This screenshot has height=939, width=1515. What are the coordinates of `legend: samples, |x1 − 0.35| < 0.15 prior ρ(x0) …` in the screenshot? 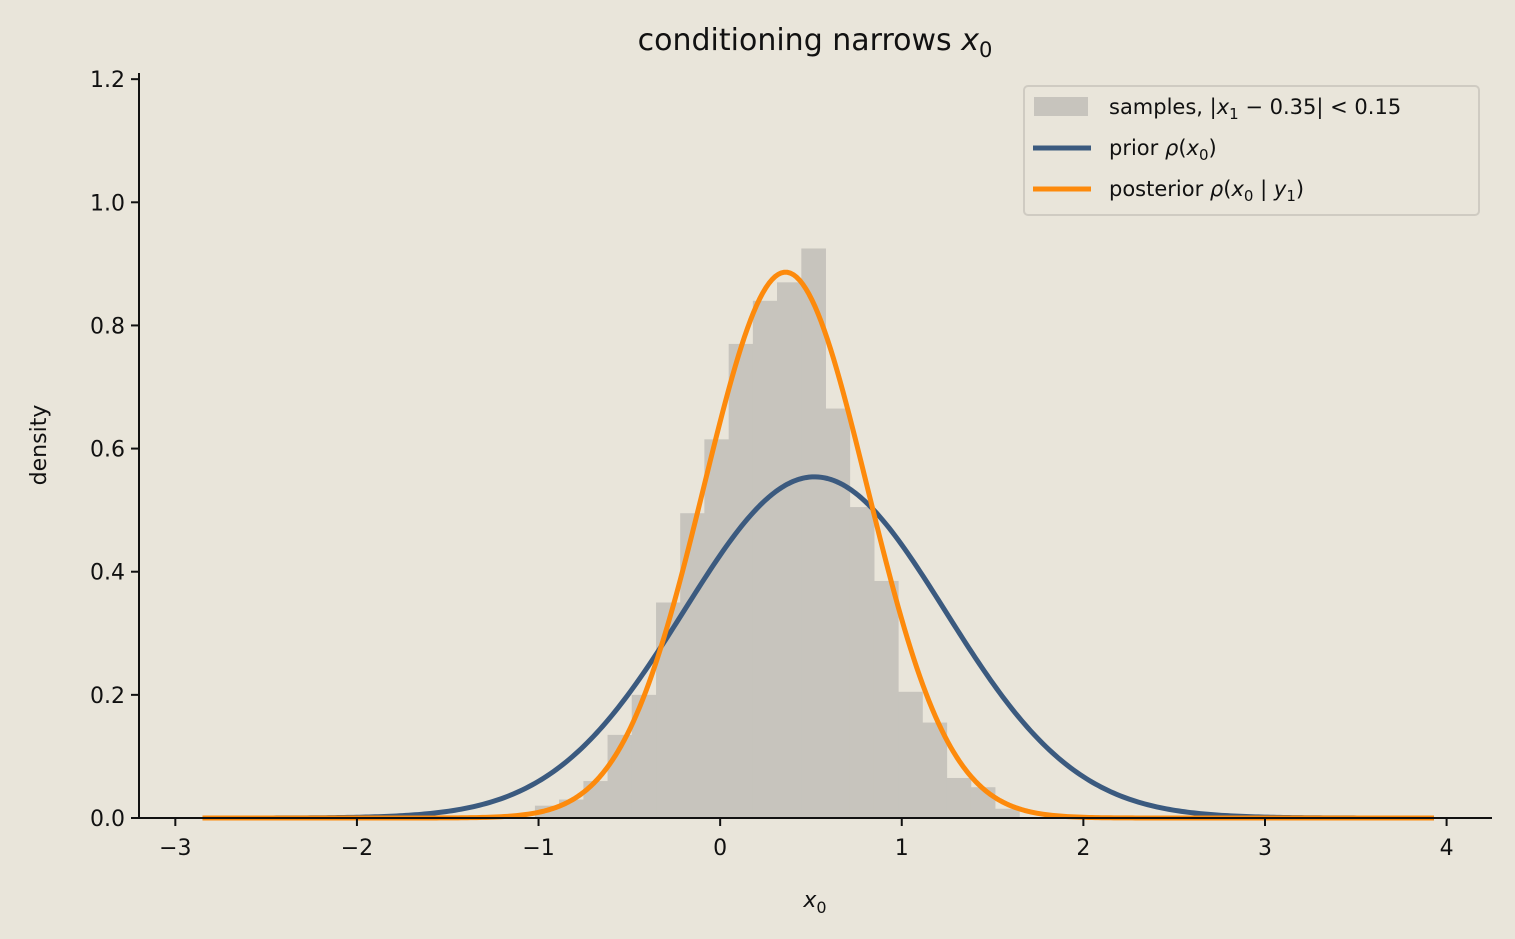 It's located at (1251, 150).